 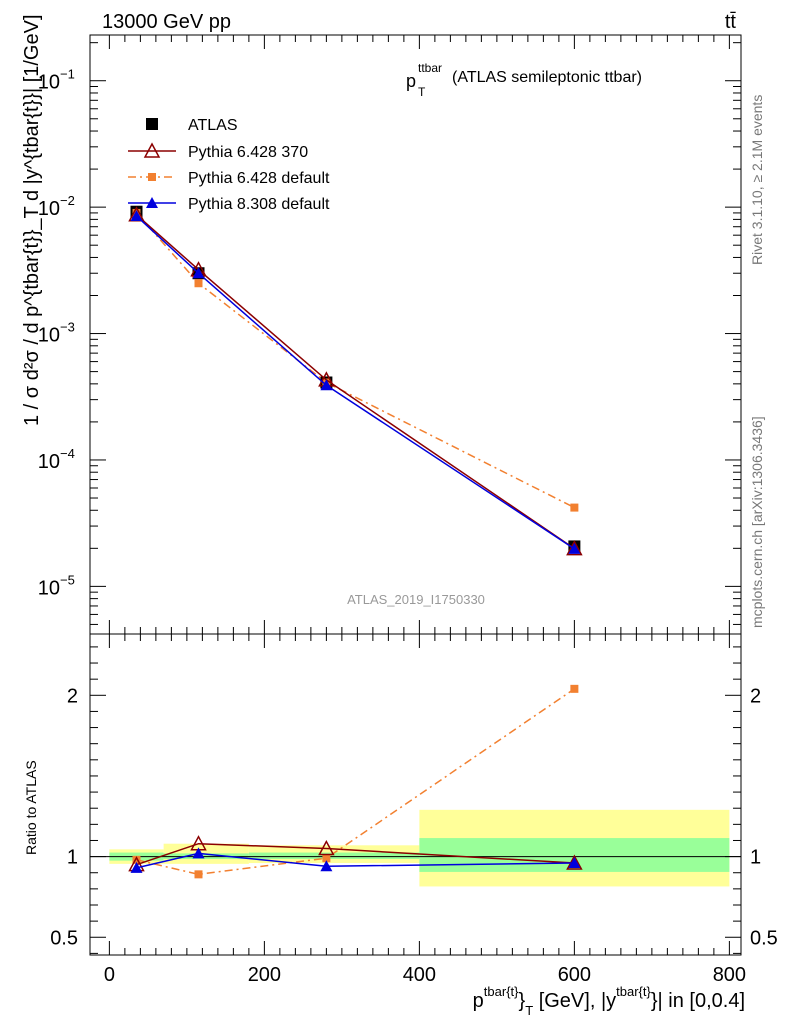 What do you see at coordinates (574, 1001) in the screenshot?
I see `x-axis-label-mid: [GeV], |y` at bounding box center [574, 1001].